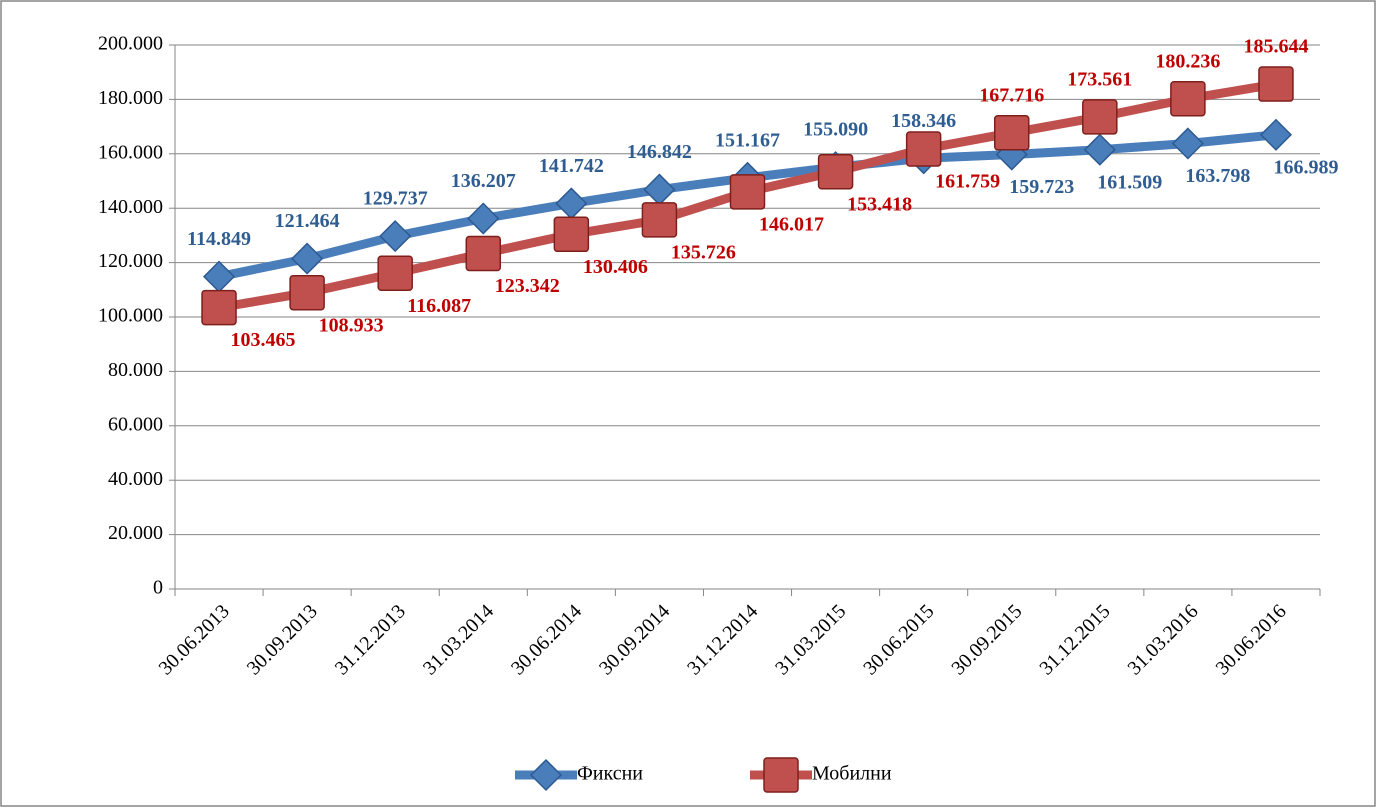 This screenshot has width=1378, height=809. Describe the element at coordinates (439, 306) in the screenshot. I see `data-label: 116.087` at that location.